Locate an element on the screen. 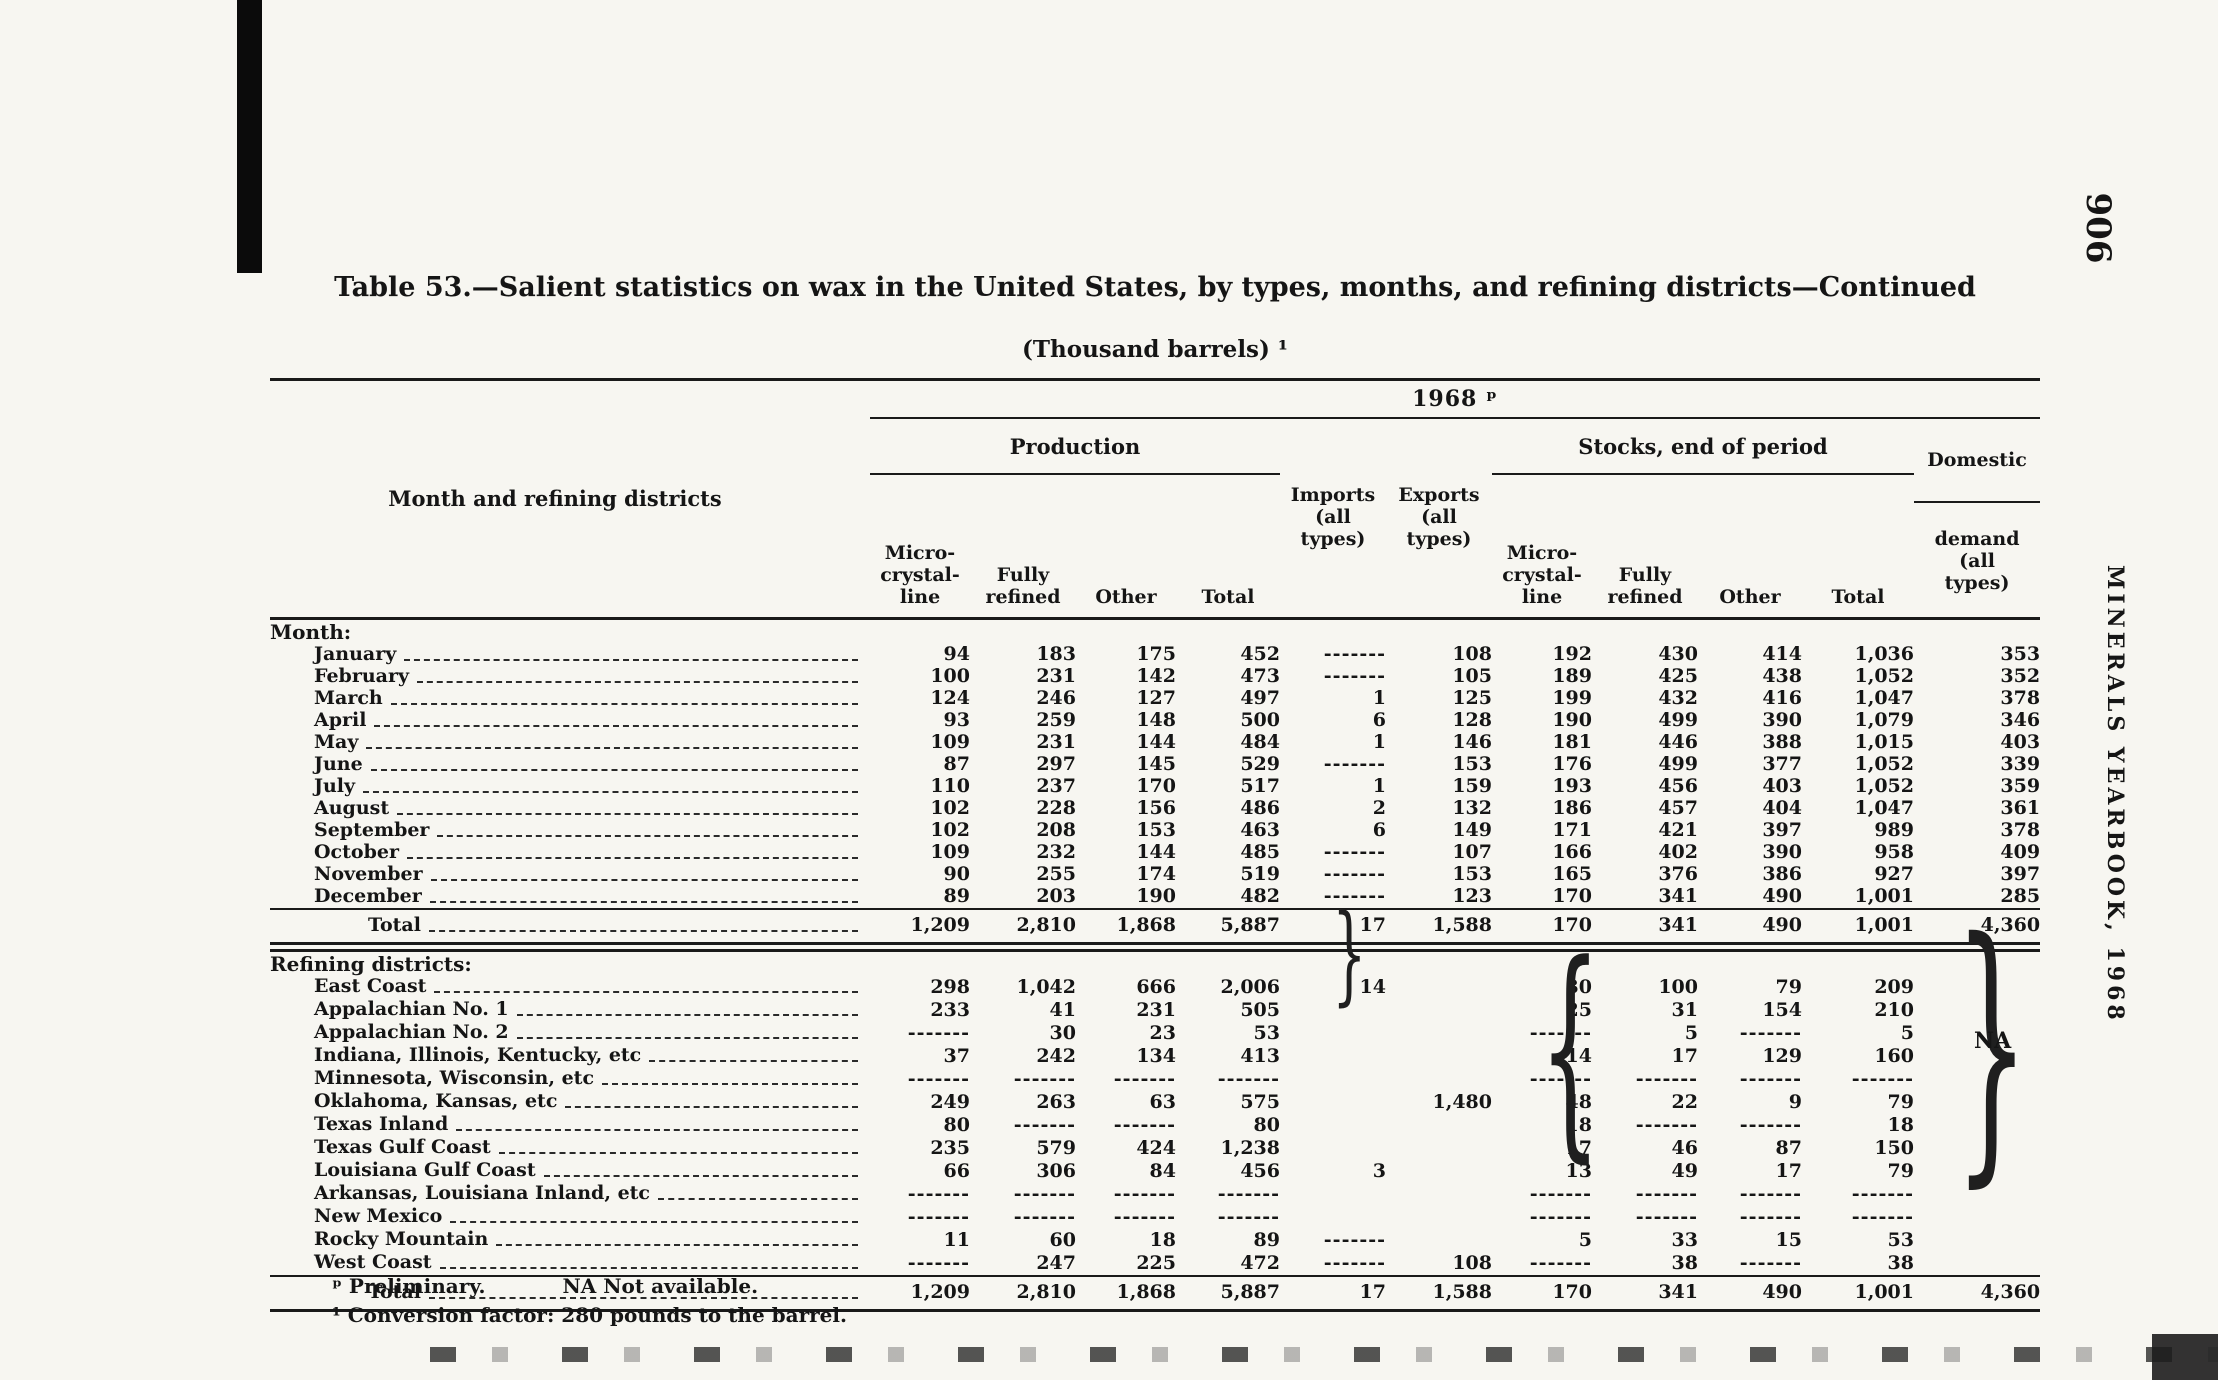  value-cell: 80 is located at coordinates (956, 1124).